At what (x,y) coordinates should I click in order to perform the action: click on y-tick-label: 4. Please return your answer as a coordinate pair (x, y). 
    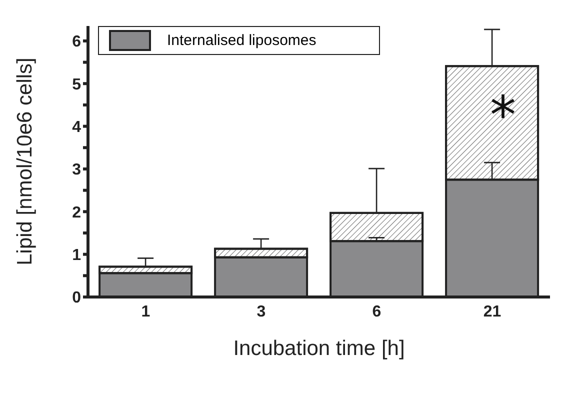
    Looking at the image, I should click on (77, 127).